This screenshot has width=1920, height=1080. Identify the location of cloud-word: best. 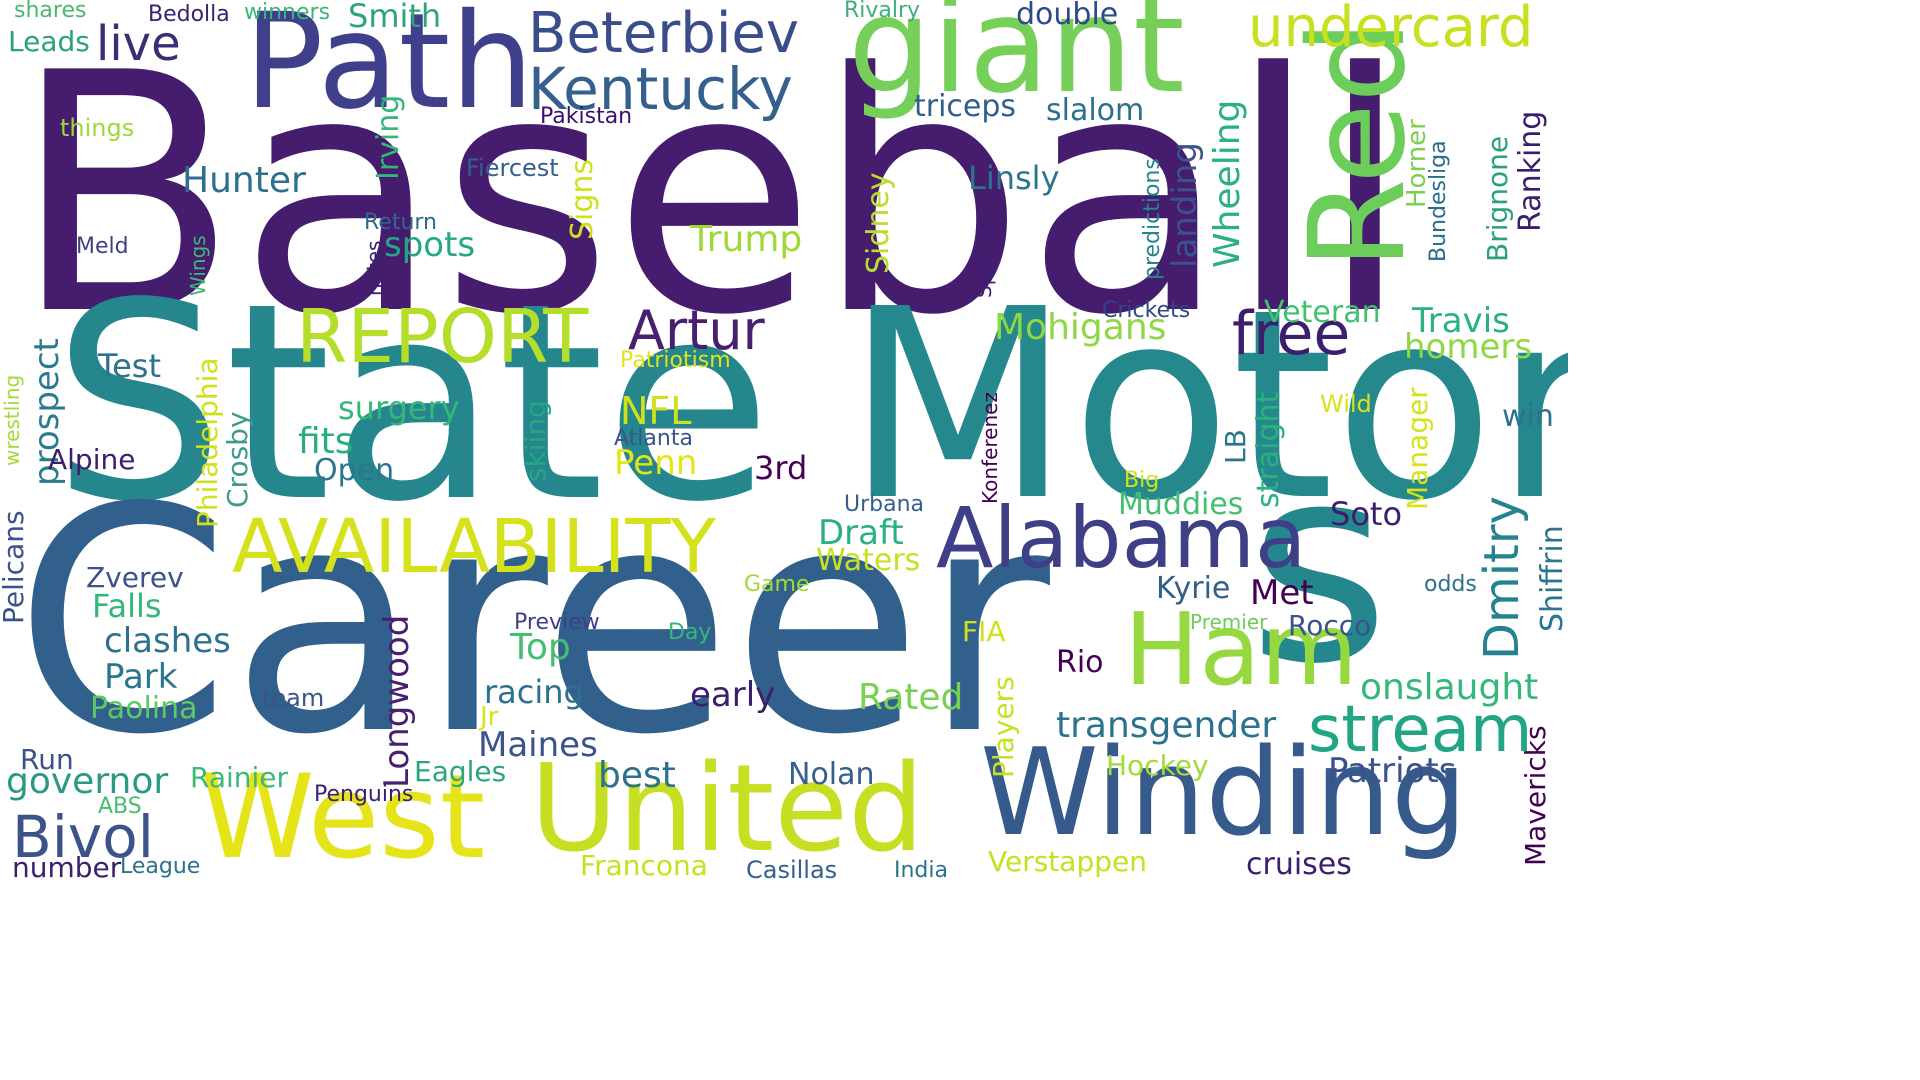
(637, 775).